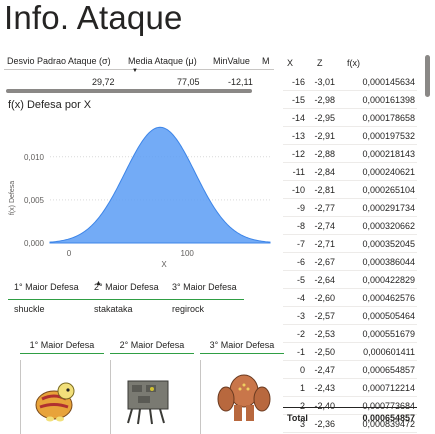 The height and width of the screenshot is (434, 435). What do you see at coordinates (388, 154) in the screenshot?
I see `cell-fx: 0,000218143` at bounding box center [388, 154].